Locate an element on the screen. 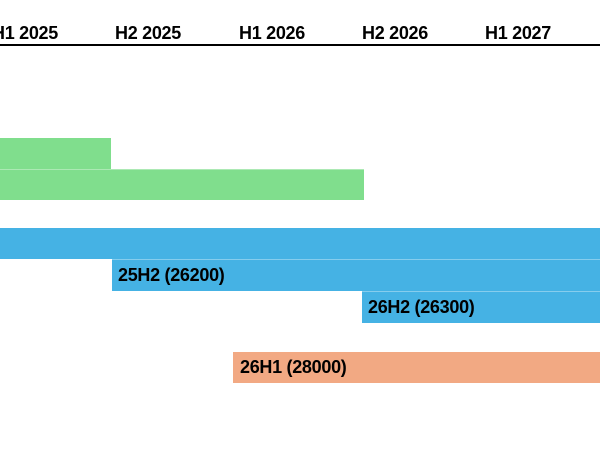  axis-tick-label-h2-2025: H2 2025 is located at coordinates (148, 33).